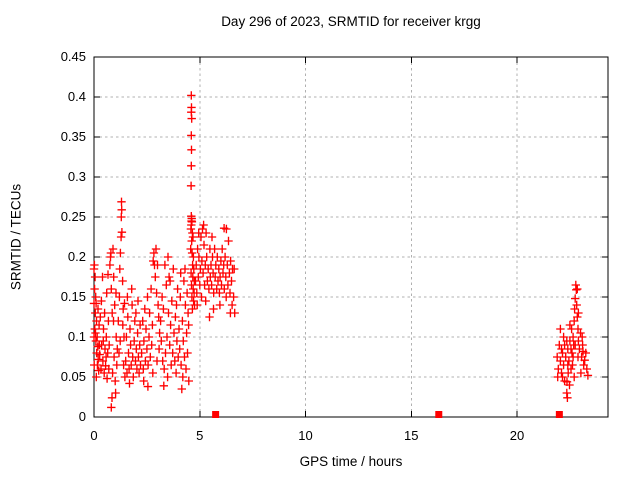 This screenshot has width=640, height=480. I want to click on y-tick-label: 0.45, so click(73, 56).